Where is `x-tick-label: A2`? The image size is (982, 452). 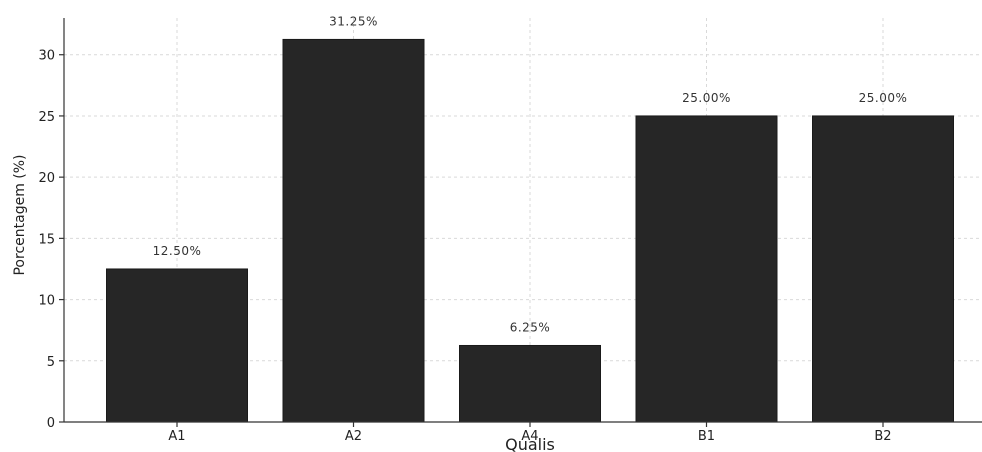
x-tick-label: A2 is located at coordinates (353, 436).